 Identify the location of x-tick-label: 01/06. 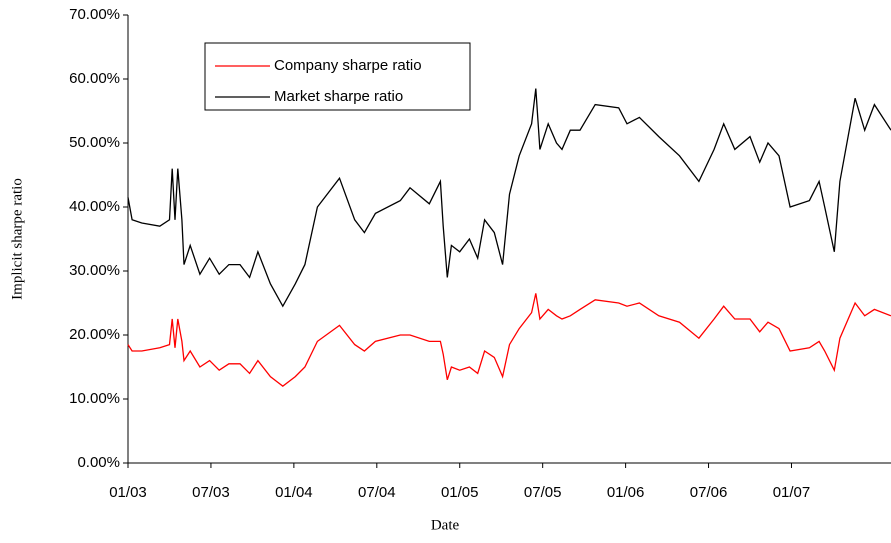
(626, 492).